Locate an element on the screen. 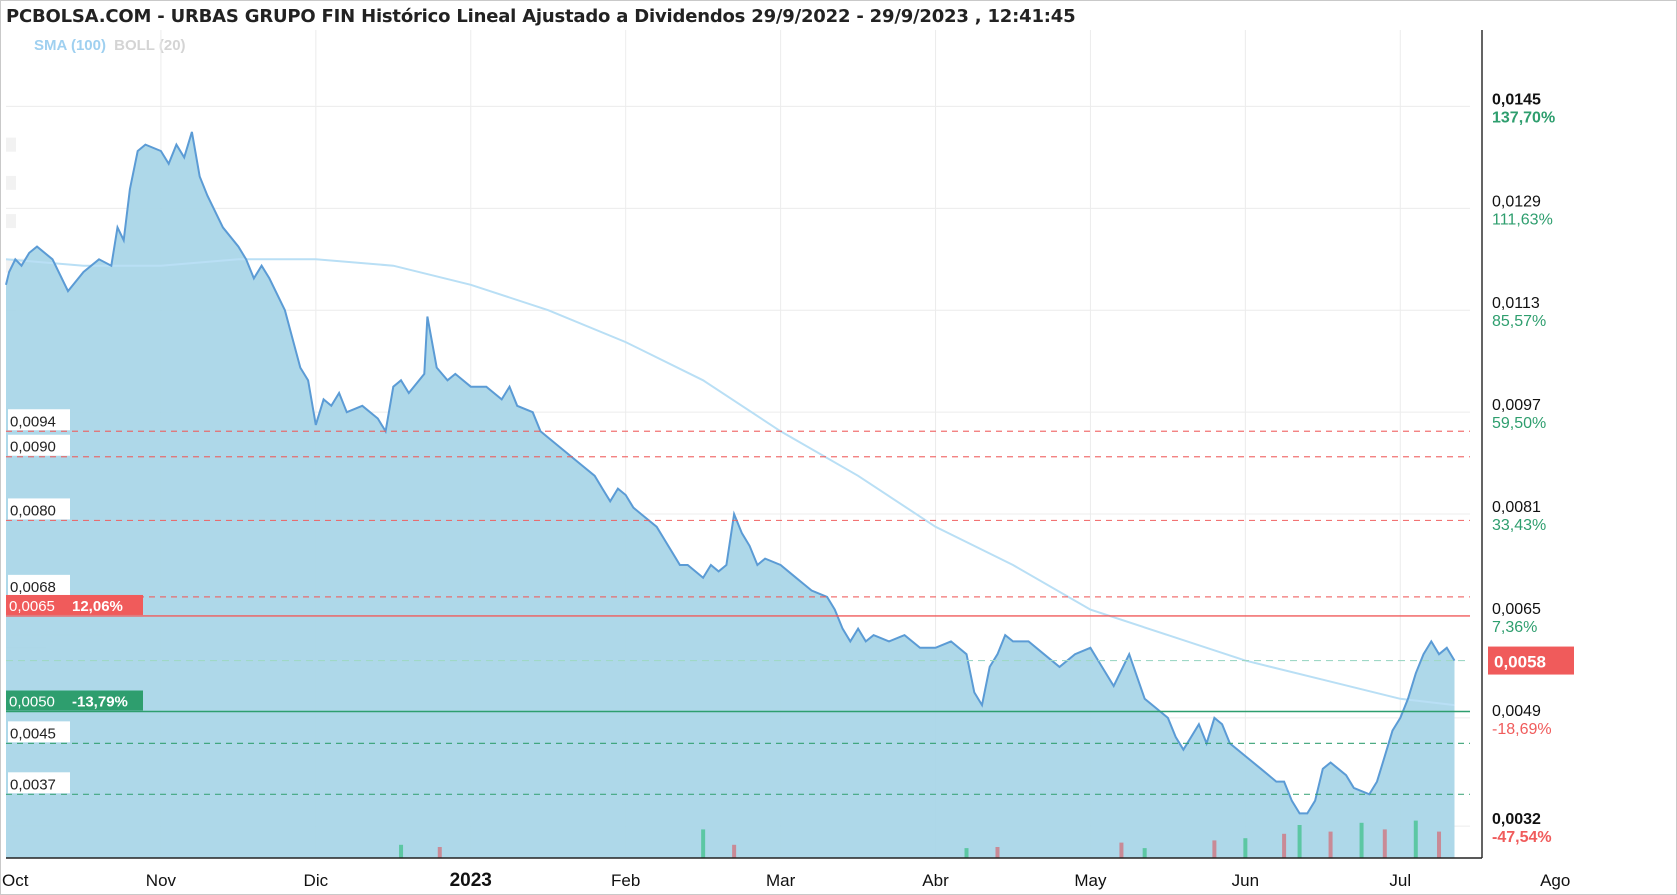 The width and height of the screenshot is (1677, 895). x-tick-label: Oct is located at coordinates (15, 880).